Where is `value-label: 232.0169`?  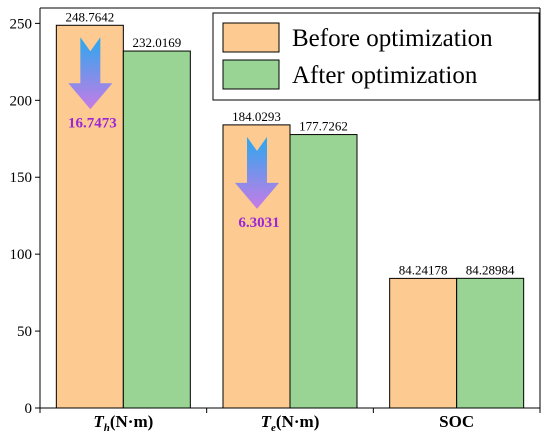
value-label: 232.0169 is located at coordinates (156, 42).